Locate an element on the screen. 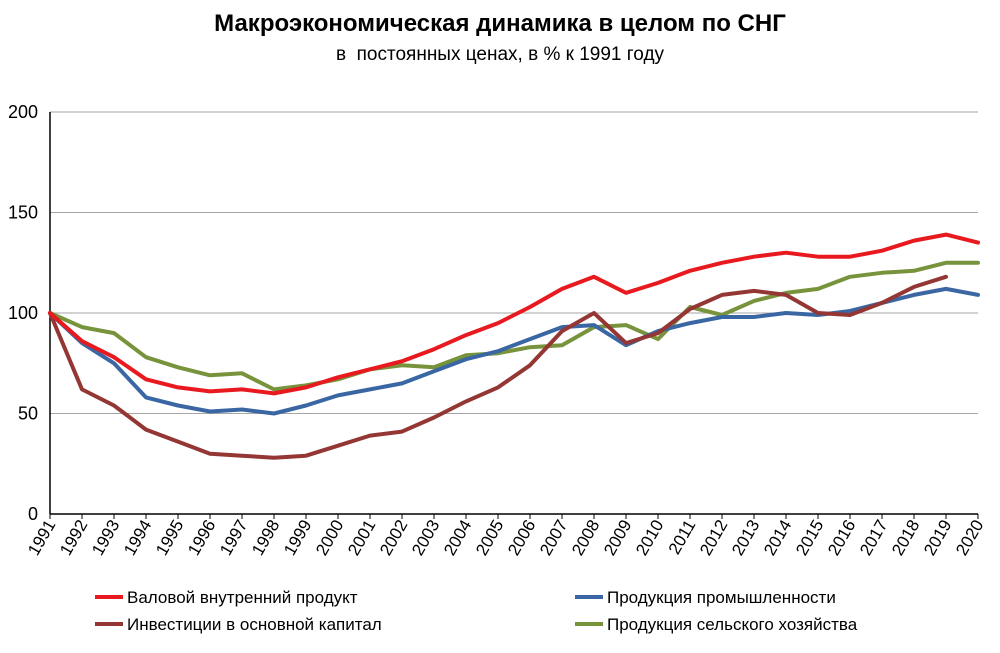 This screenshot has width=1000, height=653. x-tick-label: 2007 is located at coordinates (553, 538).